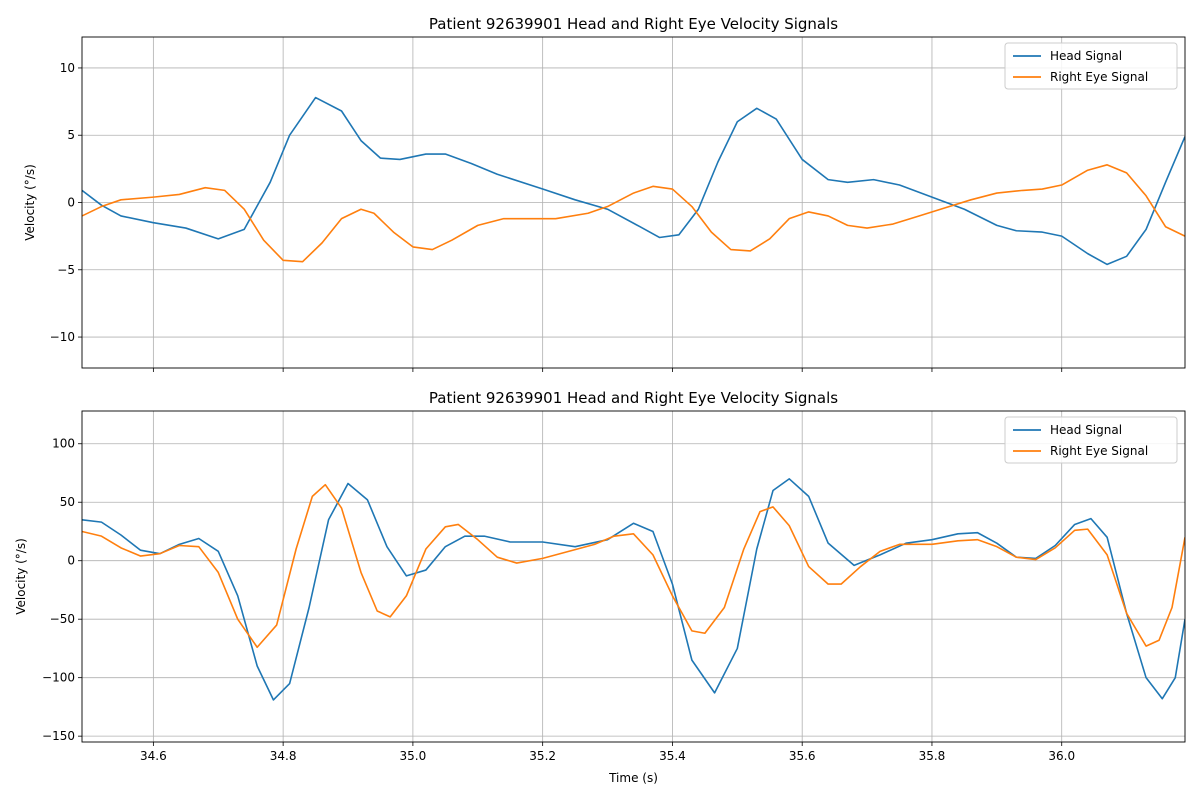 Image resolution: width=1200 pixels, height=800 pixels. I want to click on y-tick-label: 100, so click(63, 444).